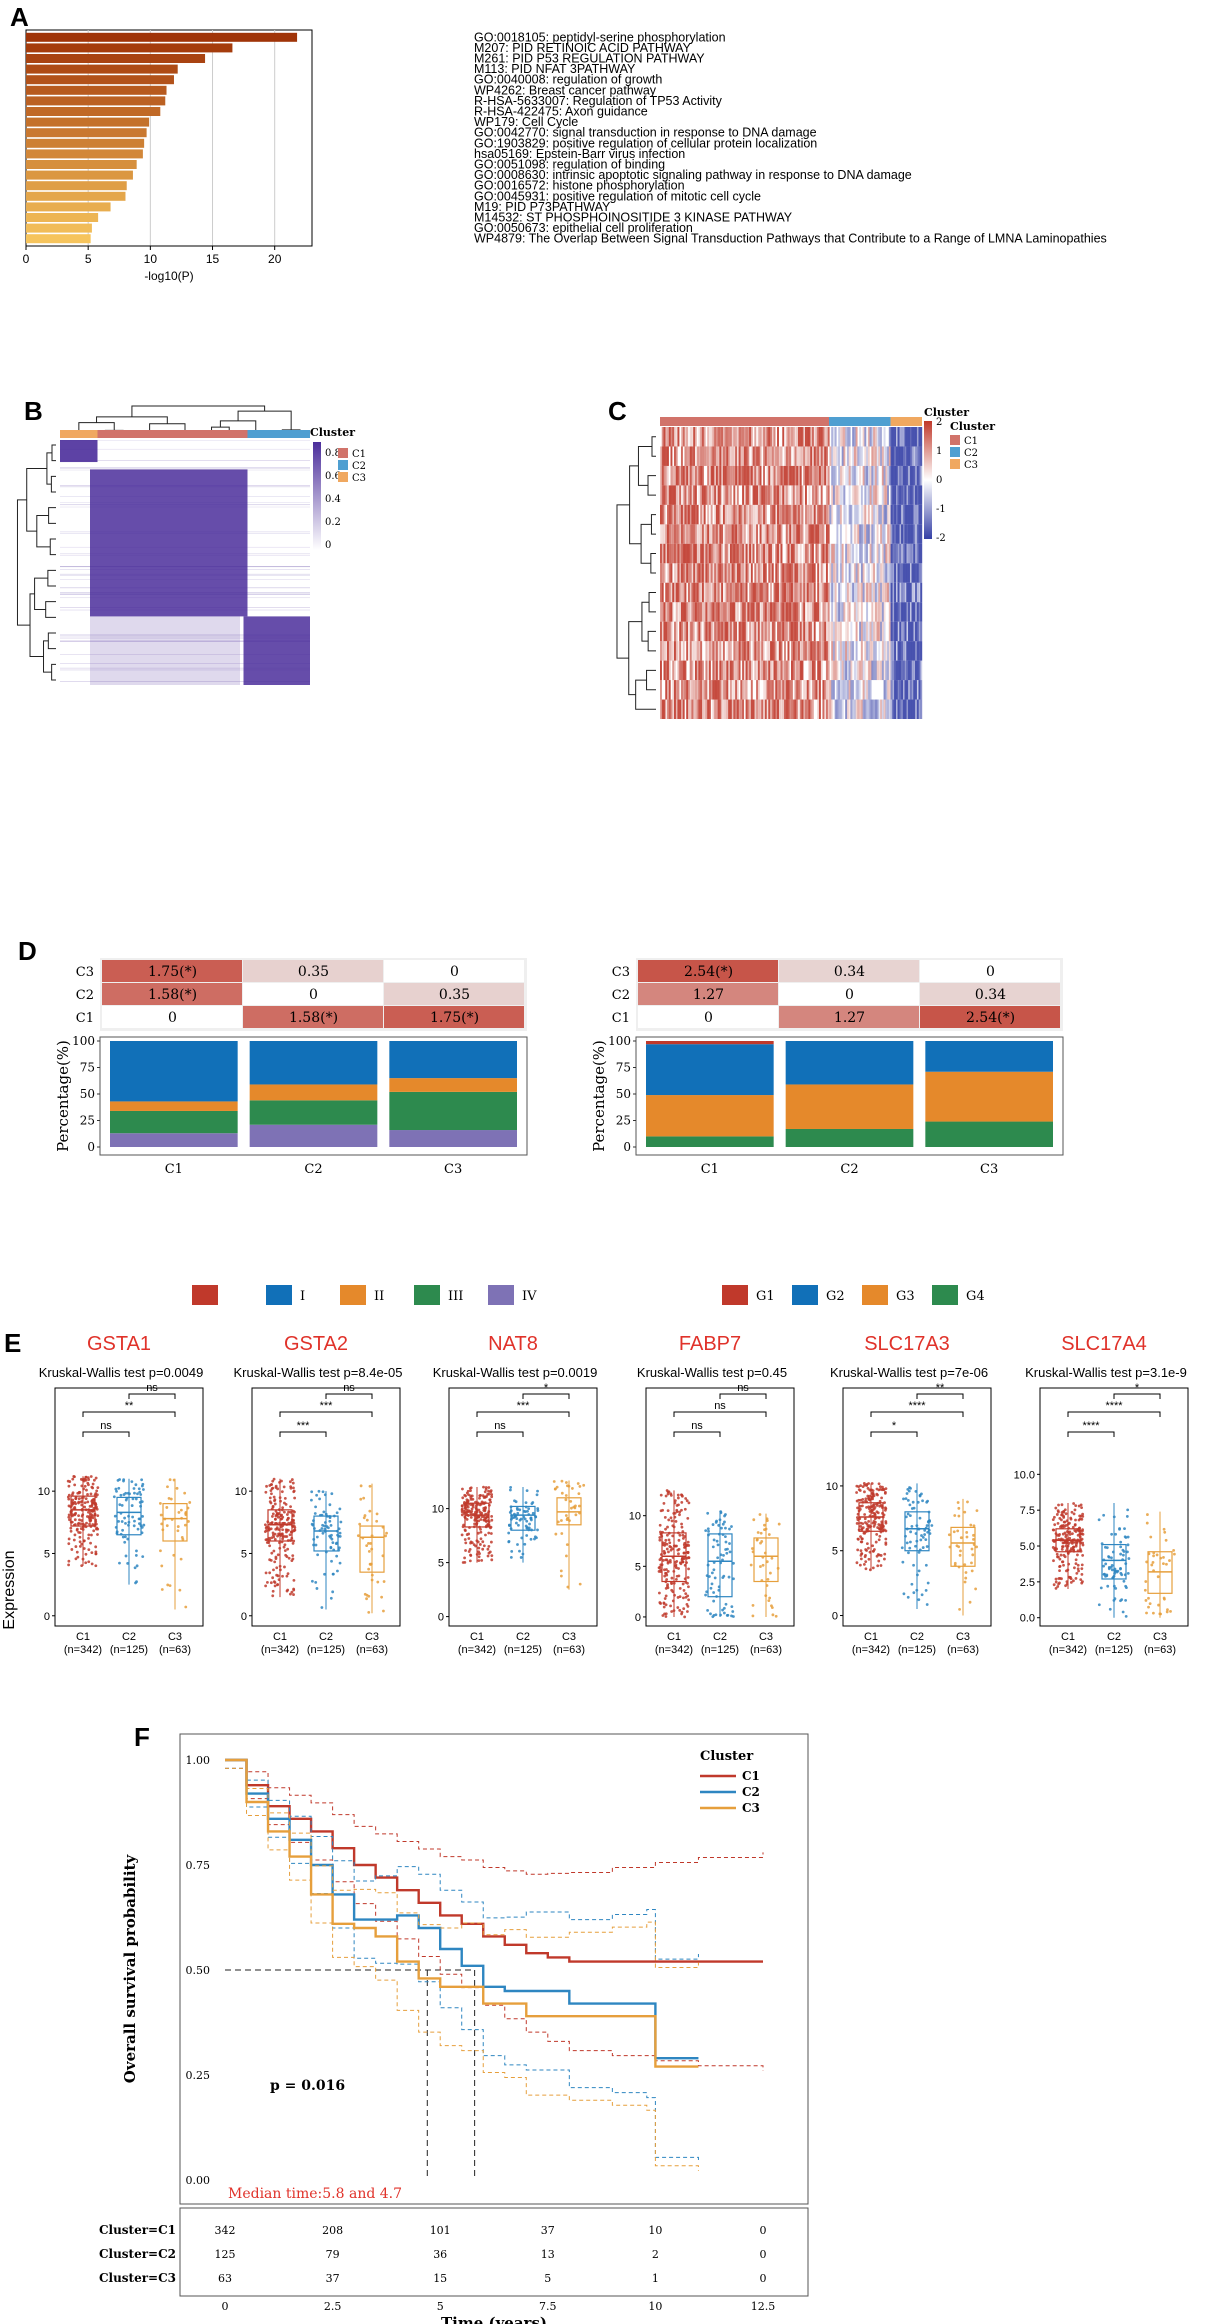 This screenshot has height=2324, width=1214. Describe the element at coordinates (708, 972) in the screenshot. I see `cell-value: 2.54(*)` at that location.